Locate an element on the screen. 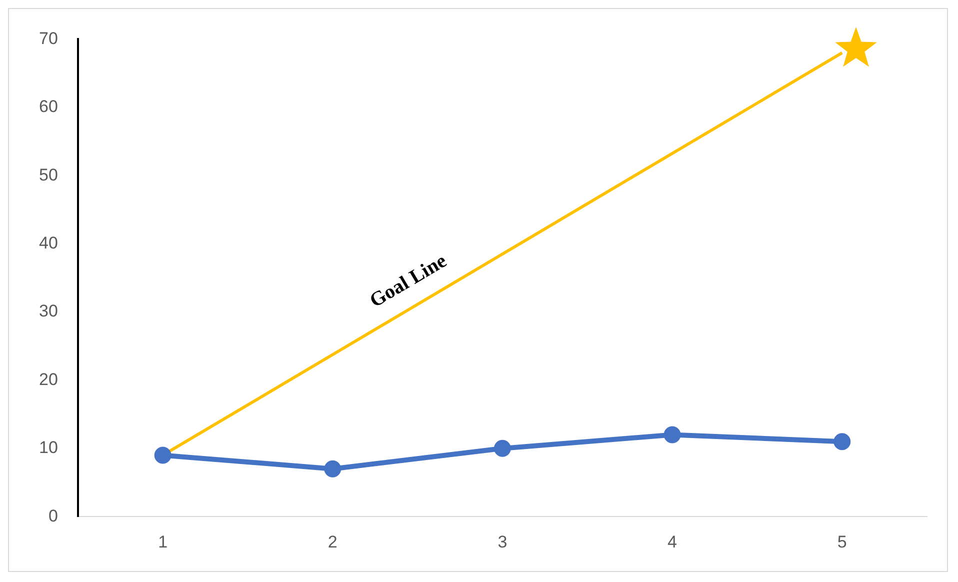 The height and width of the screenshot is (582, 958). y-tick-label: 60 is located at coordinates (48, 106).